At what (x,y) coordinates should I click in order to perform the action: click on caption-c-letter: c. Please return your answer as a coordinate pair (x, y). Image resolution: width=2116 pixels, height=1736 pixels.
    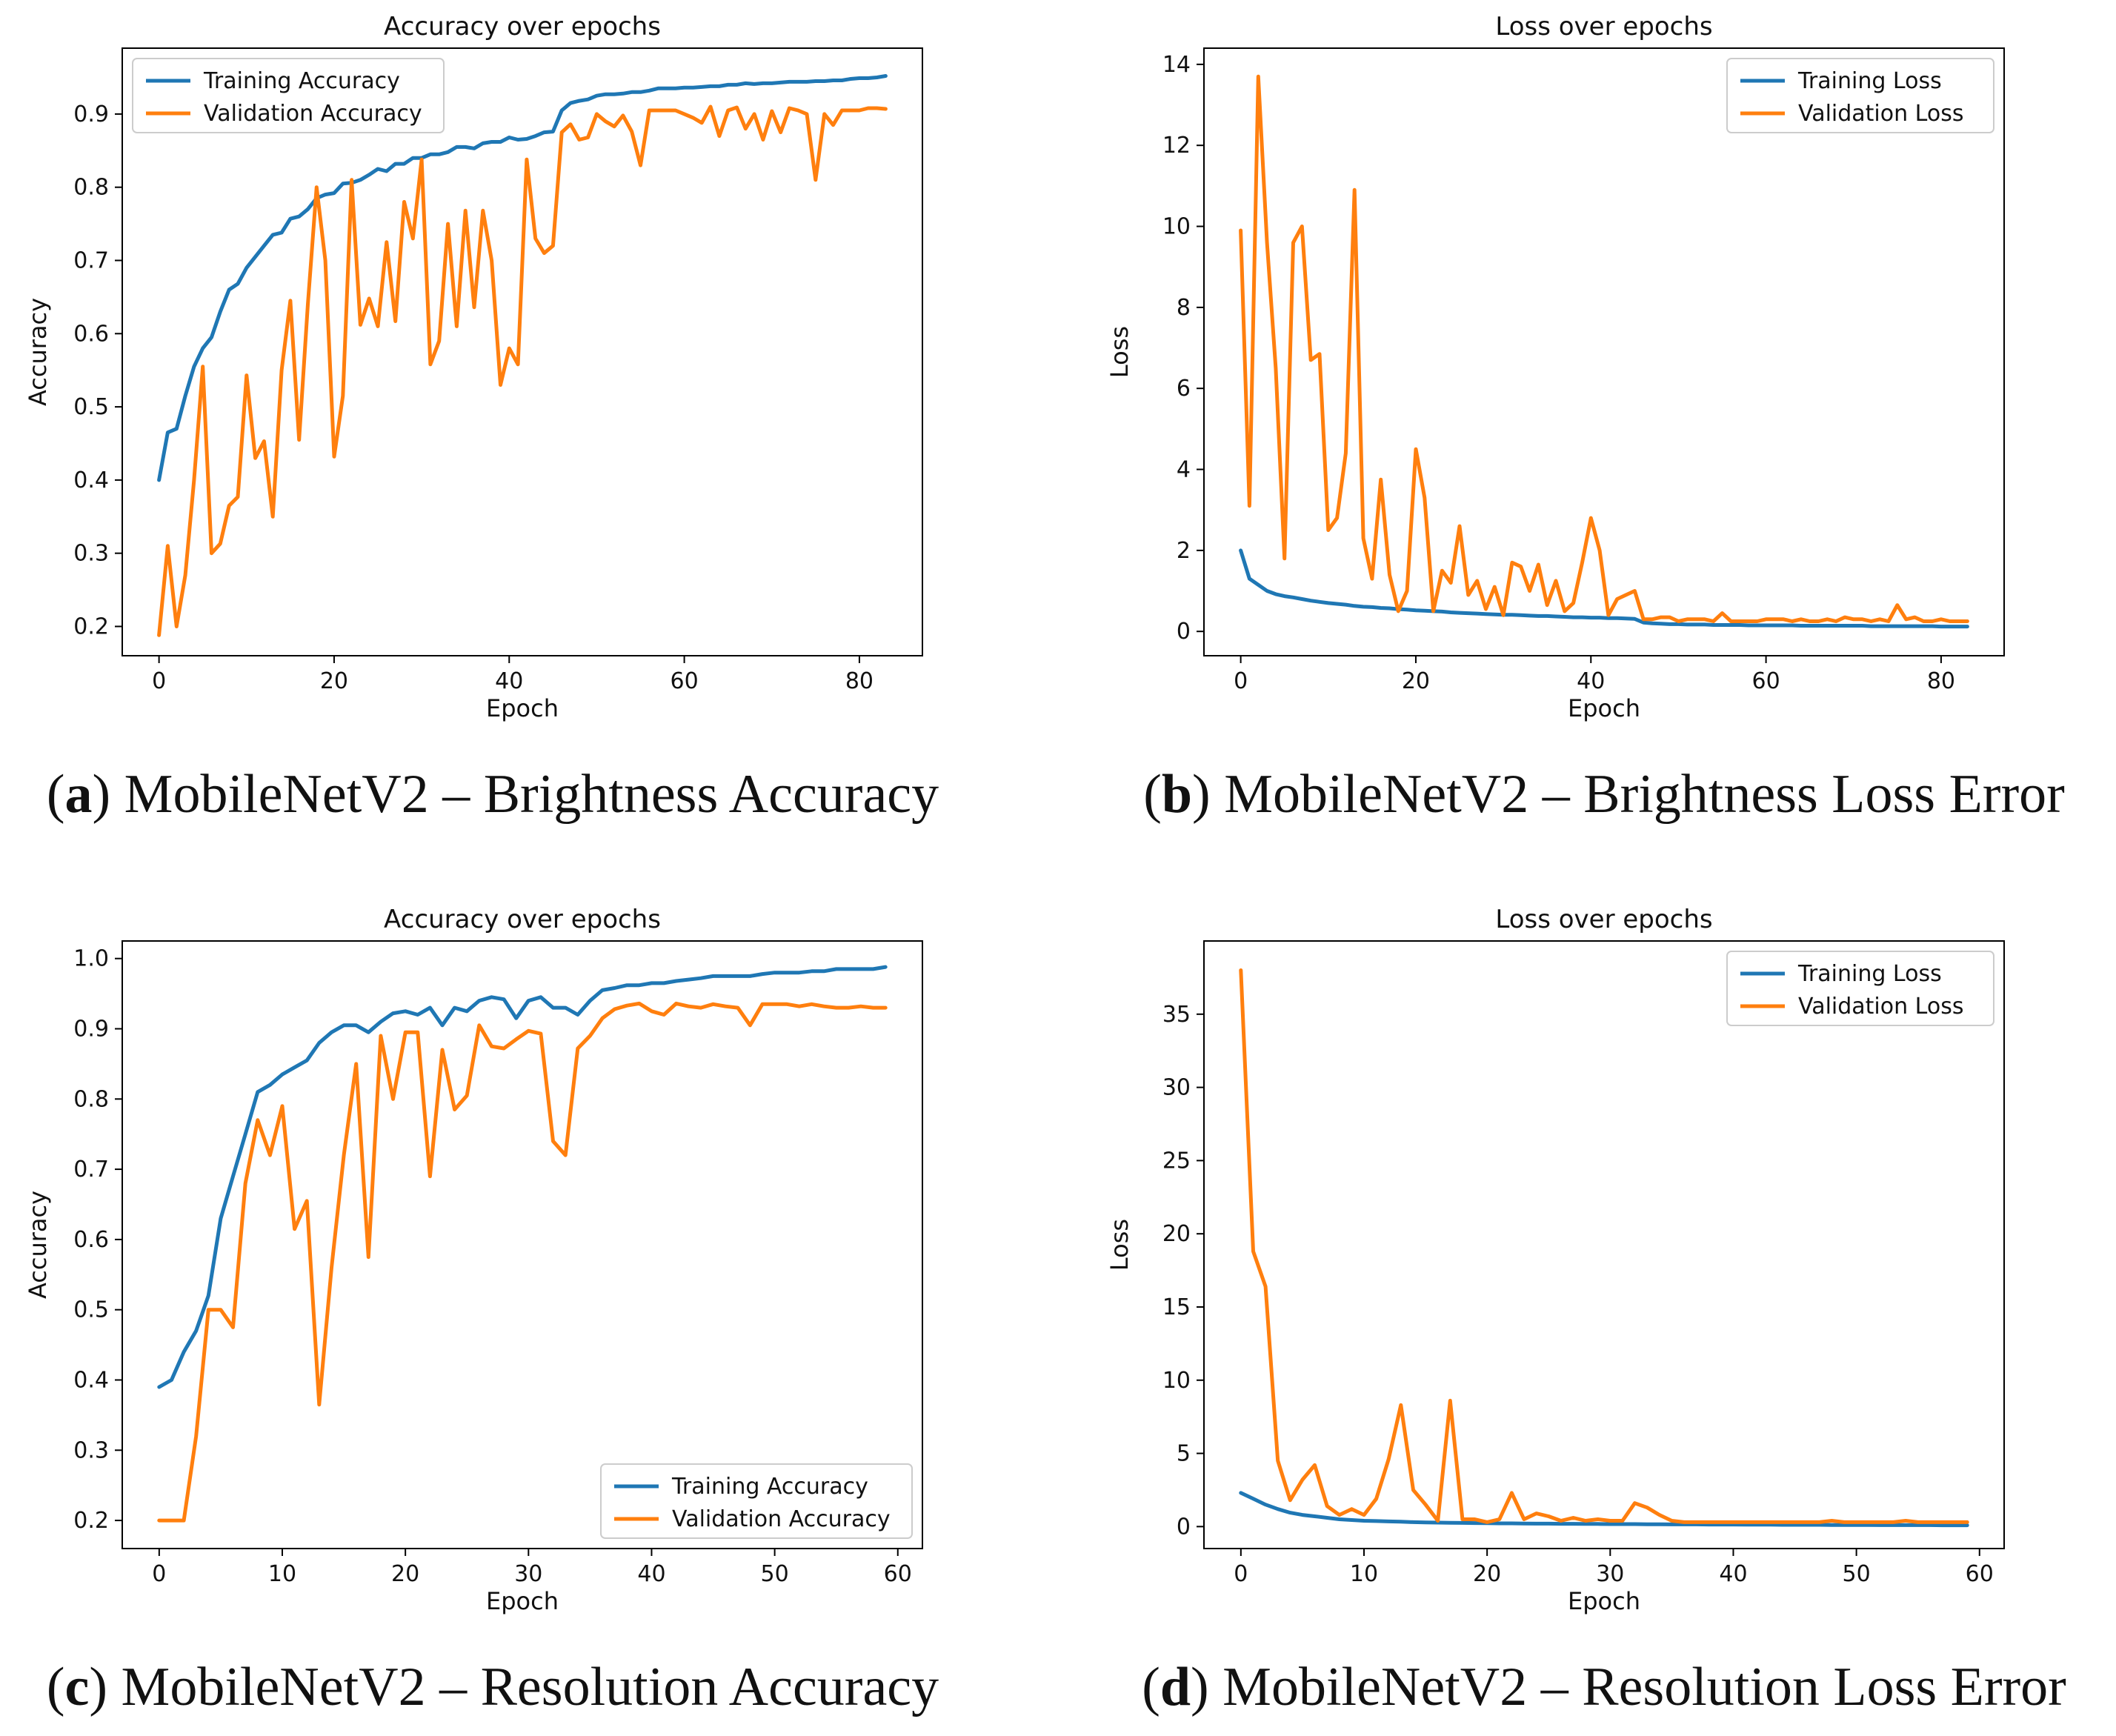
    Looking at the image, I should click on (77, 1687).